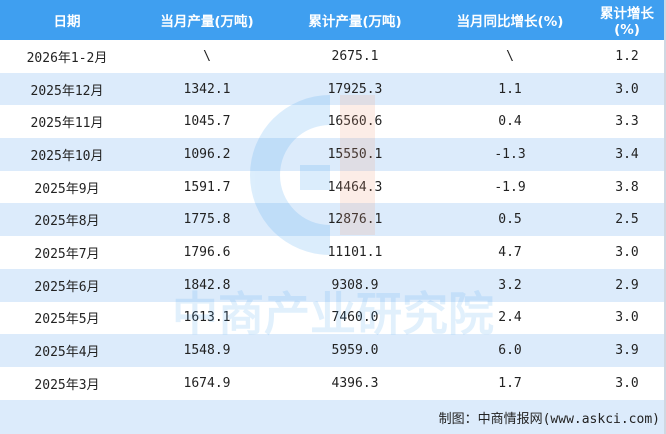 The width and height of the screenshot is (666, 434). I want to click on table-row: 2025年5月 1613.1 7460.0 2.4 3.0, so click(332, 318).